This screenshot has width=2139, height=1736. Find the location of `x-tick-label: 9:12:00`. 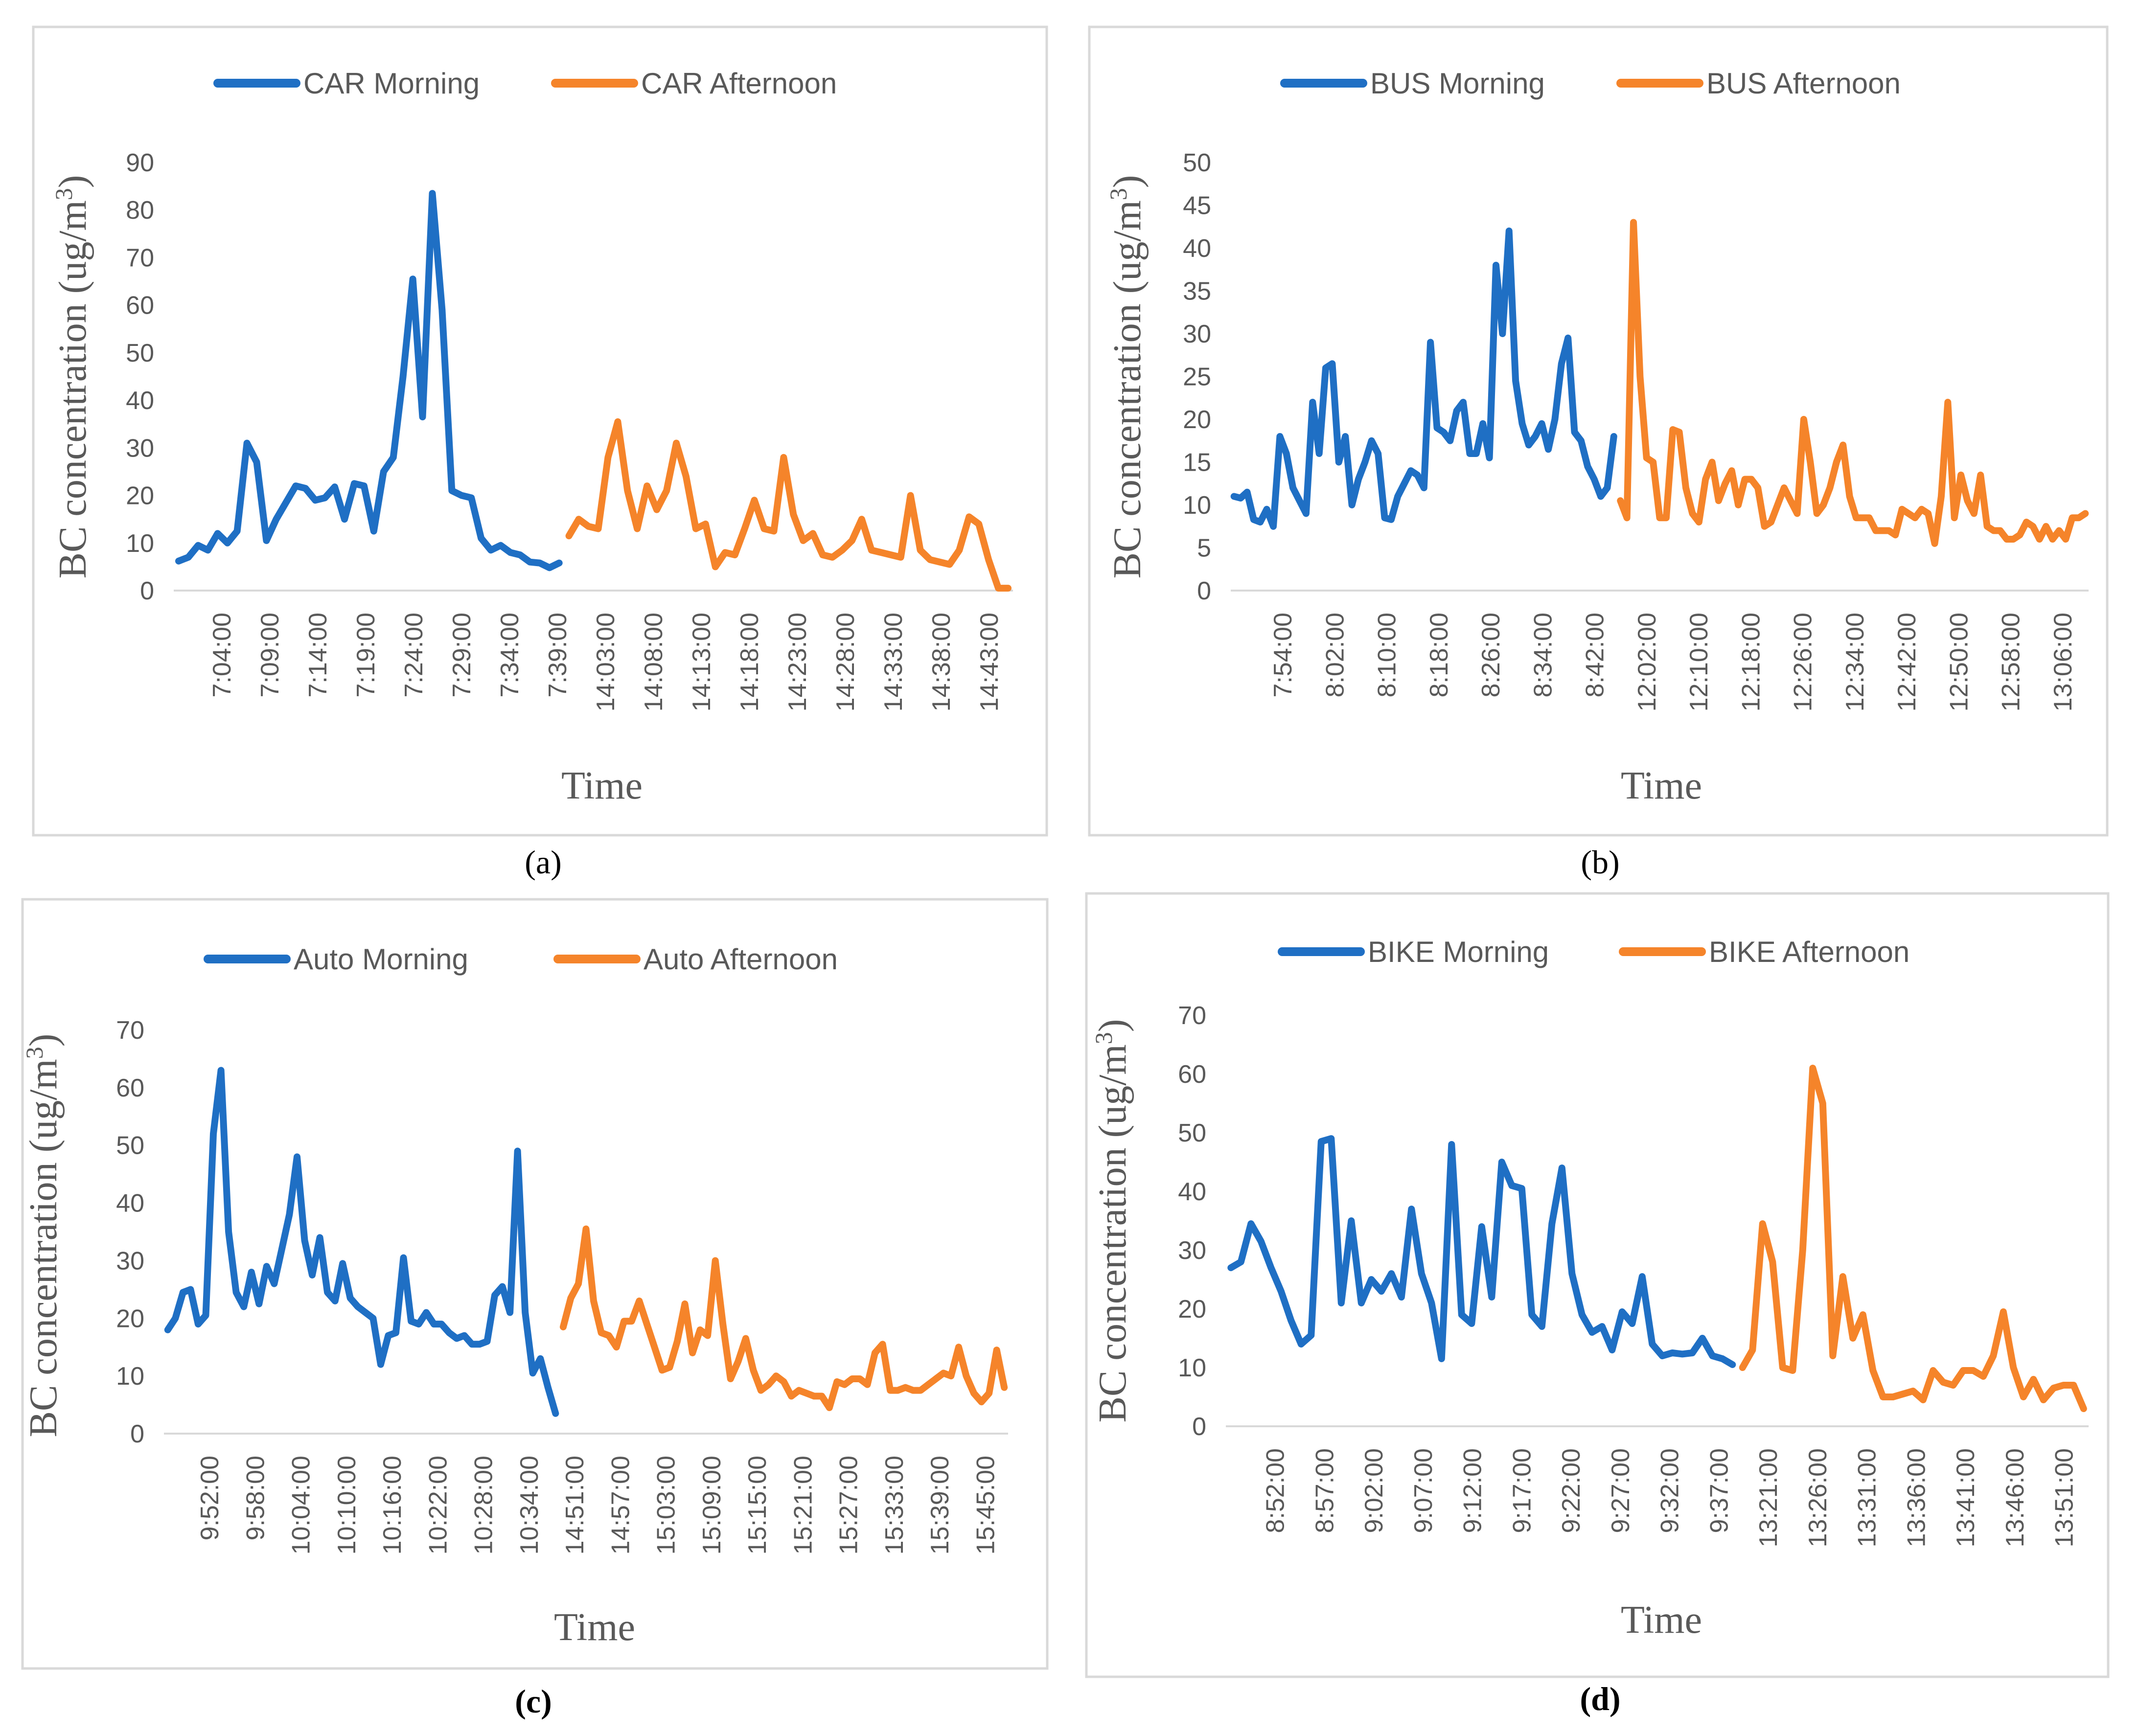

x-tick-label: 9:12:00 is located at coordinates (1473, 1490).